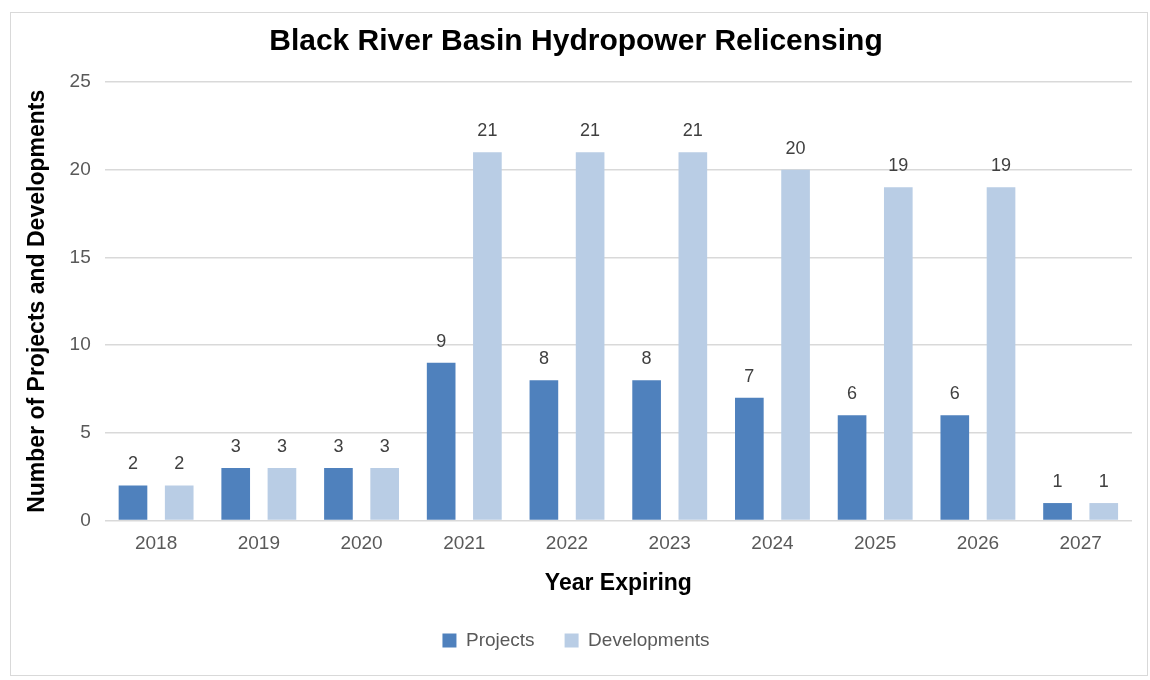 The height and width of the screenshot is (680, 1150). What do you see at coordinates (361, 543) in the screenshot?
I see `x-tick-label: 2020` at bounding box center [361, 543].